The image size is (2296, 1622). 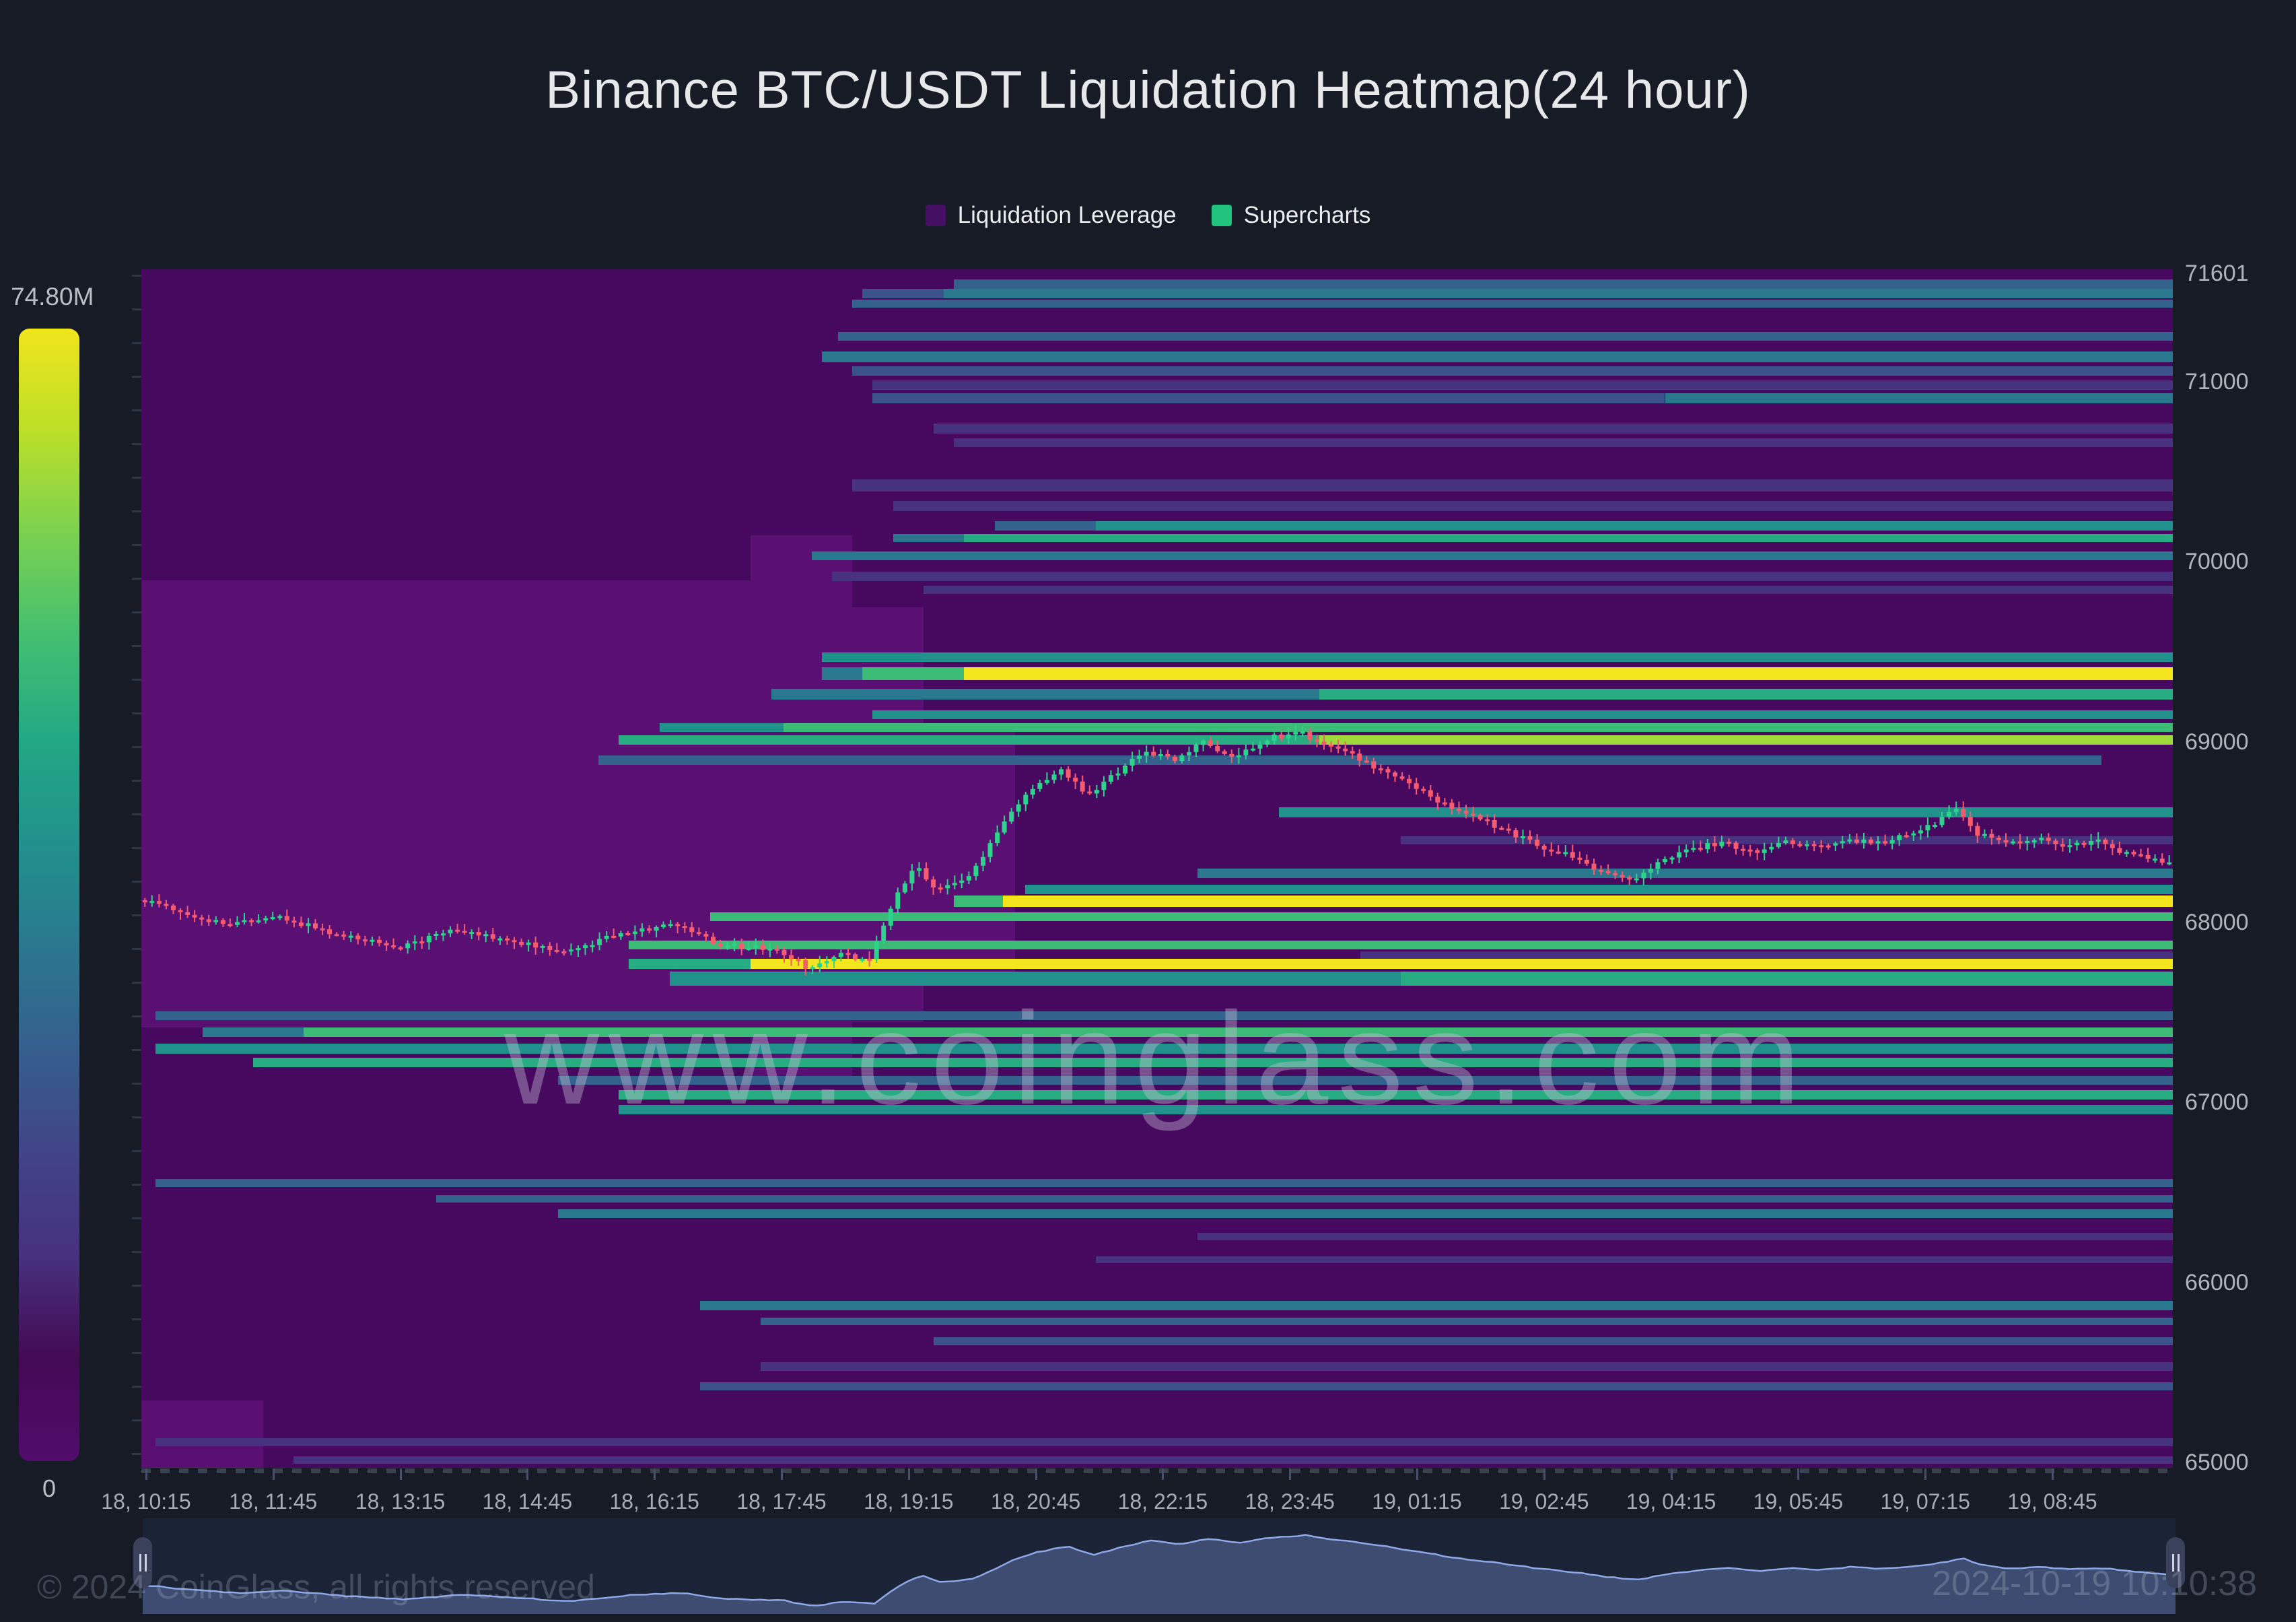 What do you see at coordinates (316, 1587) in the screenshot?
I see `copyright-text: © 2024 CoinGlass, all rights reserved` at bounding box center [316, 1587].